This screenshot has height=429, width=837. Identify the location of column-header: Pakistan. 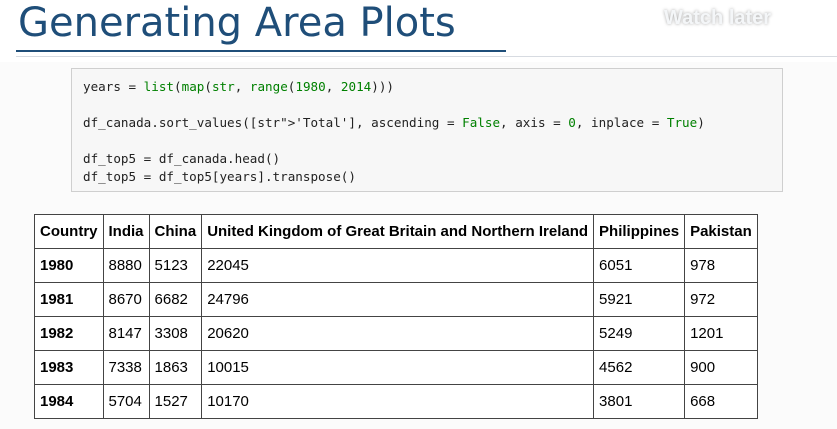
(721, 231).